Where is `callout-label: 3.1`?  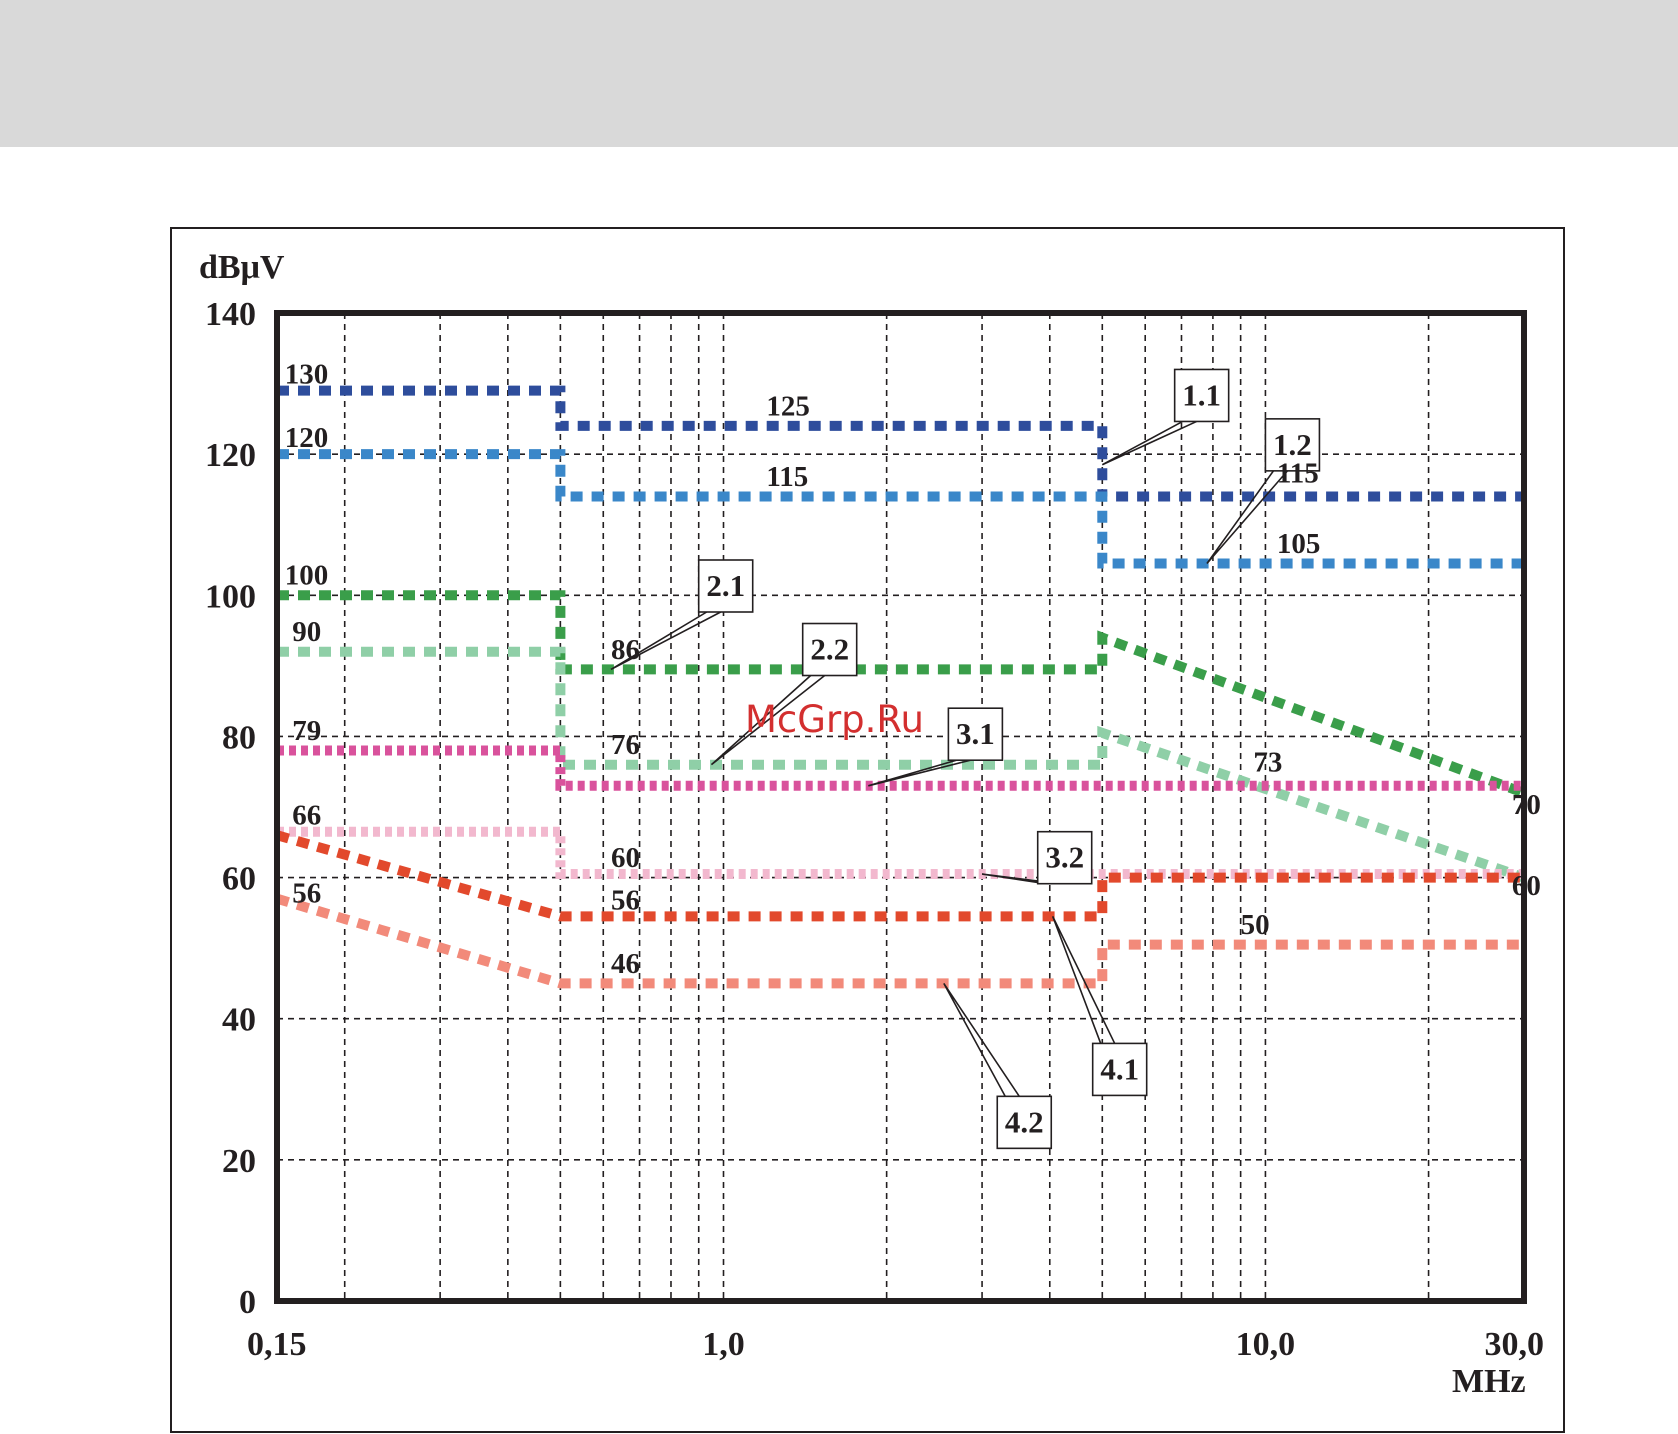
callout-label: 3.1 is located at coordinates (975, 733).